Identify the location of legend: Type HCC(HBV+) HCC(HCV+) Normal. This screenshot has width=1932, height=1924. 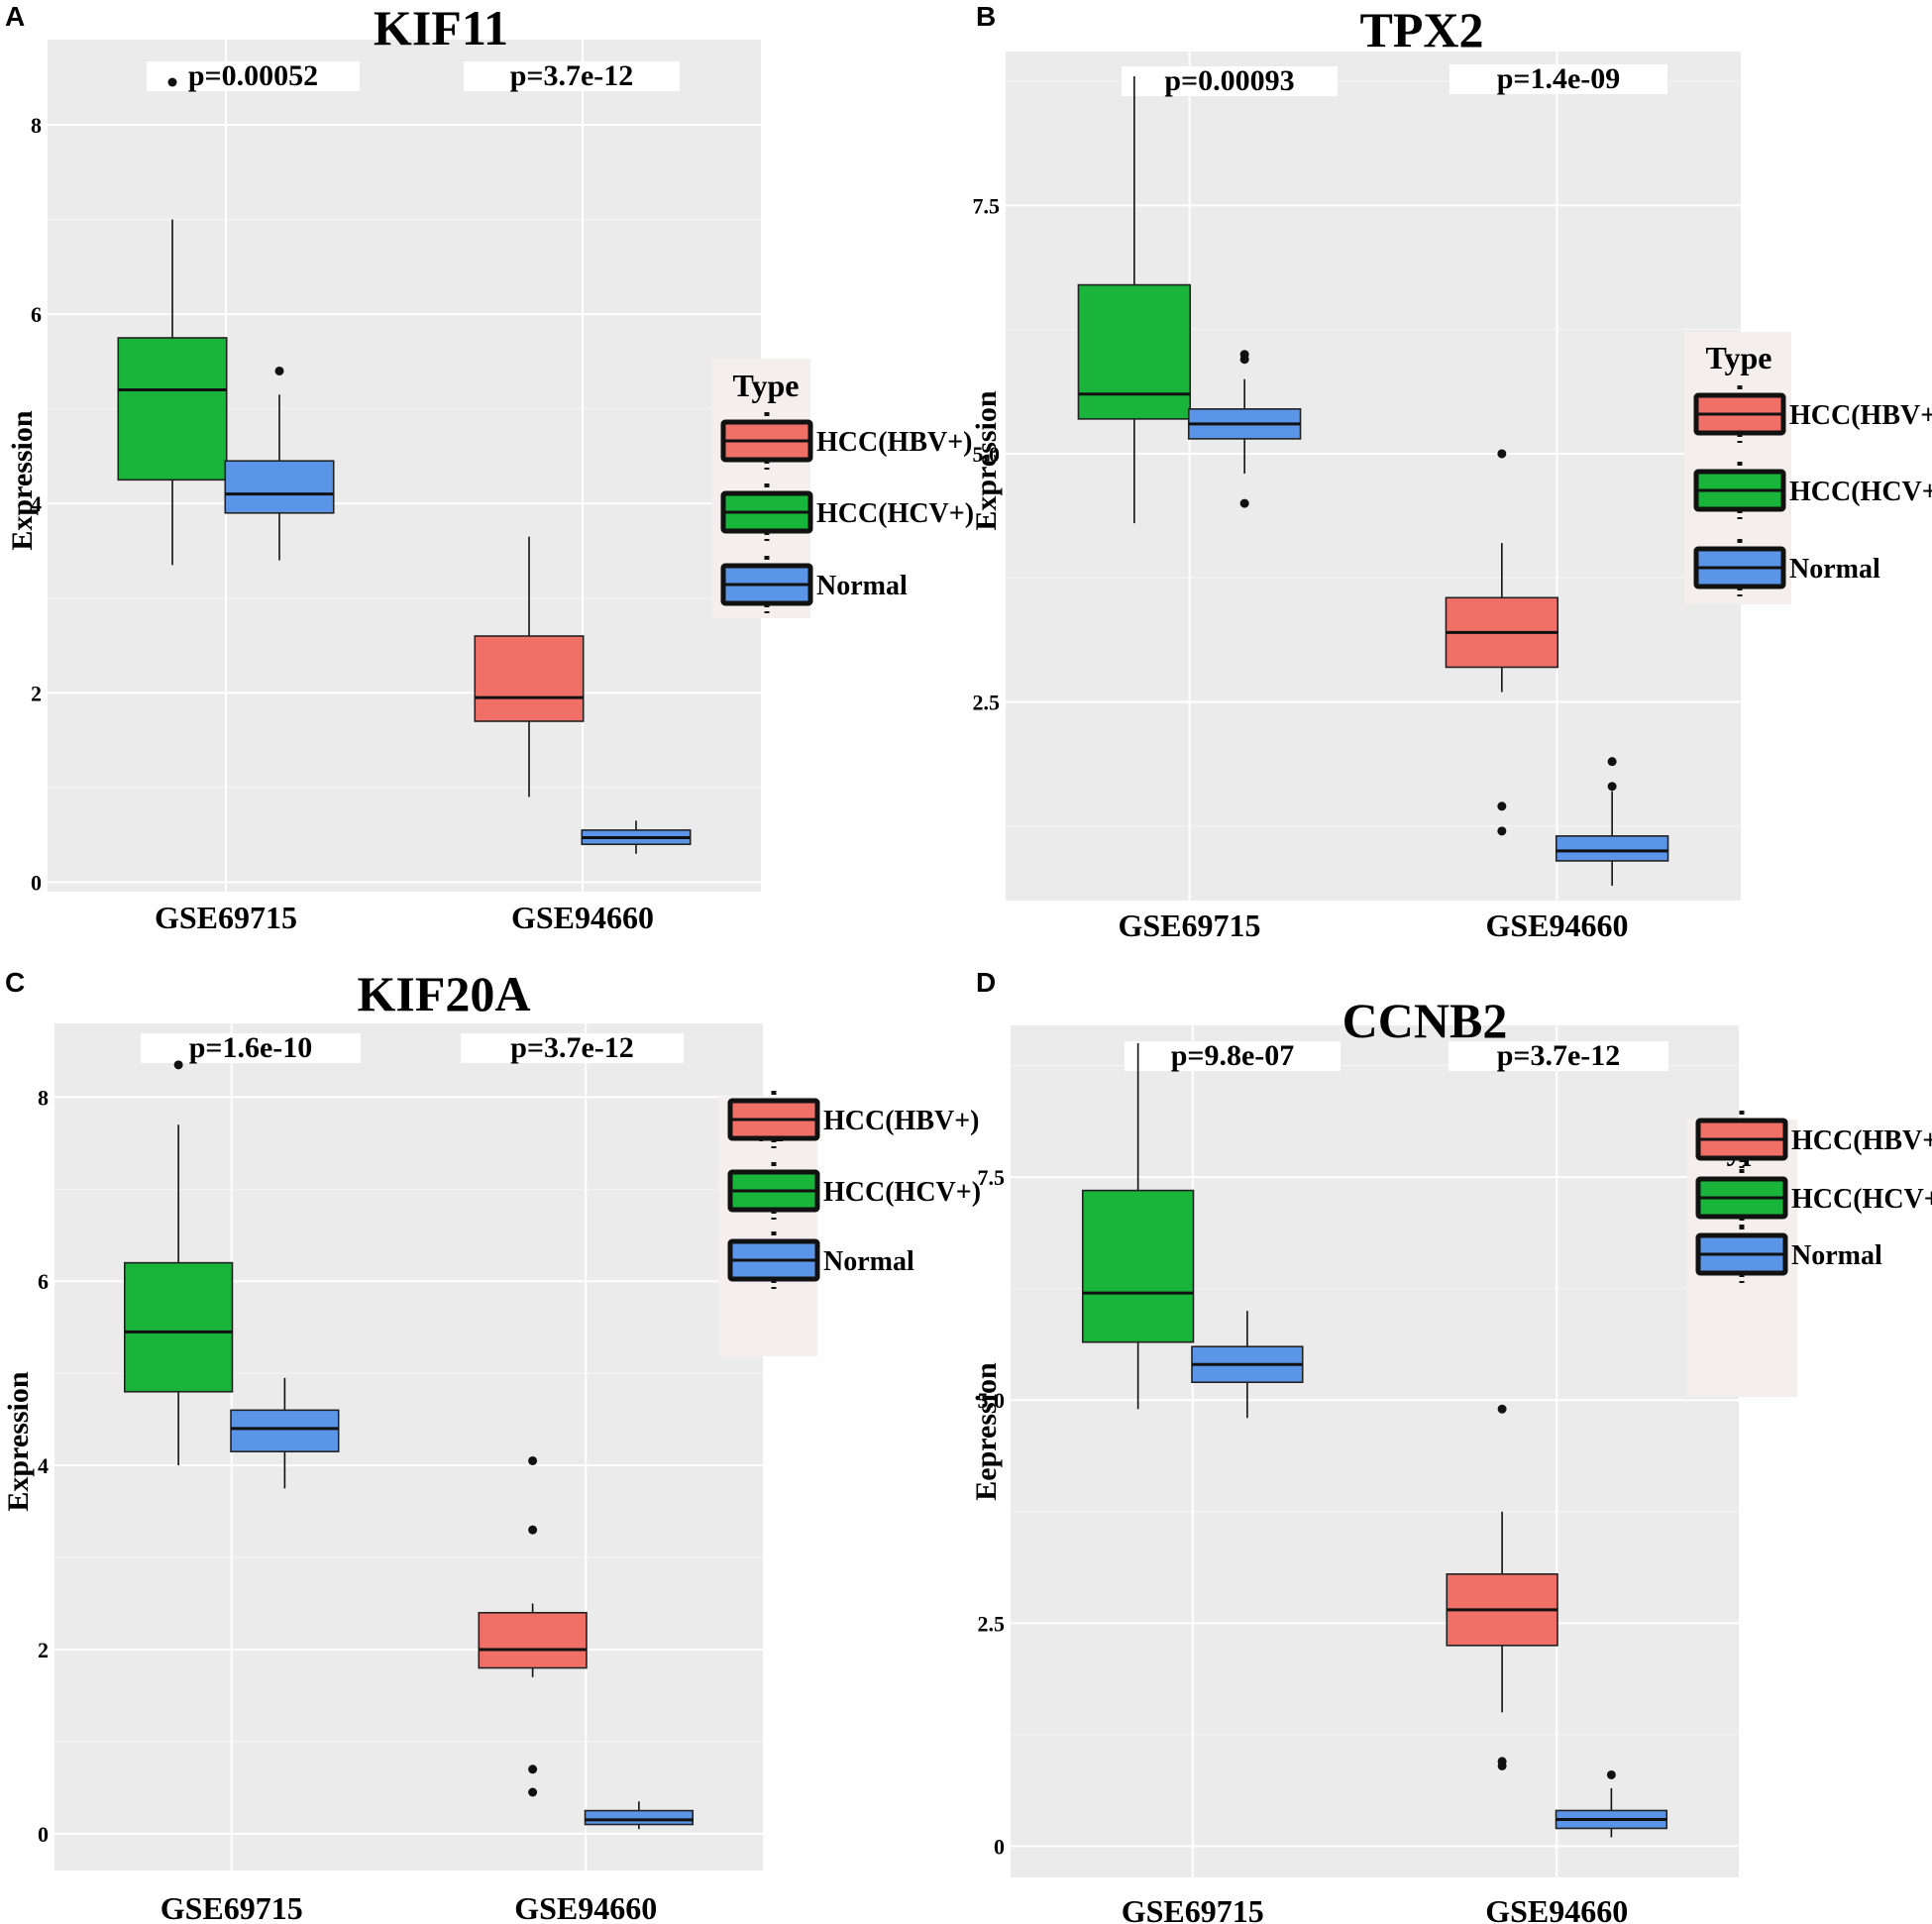
(1808, 468).